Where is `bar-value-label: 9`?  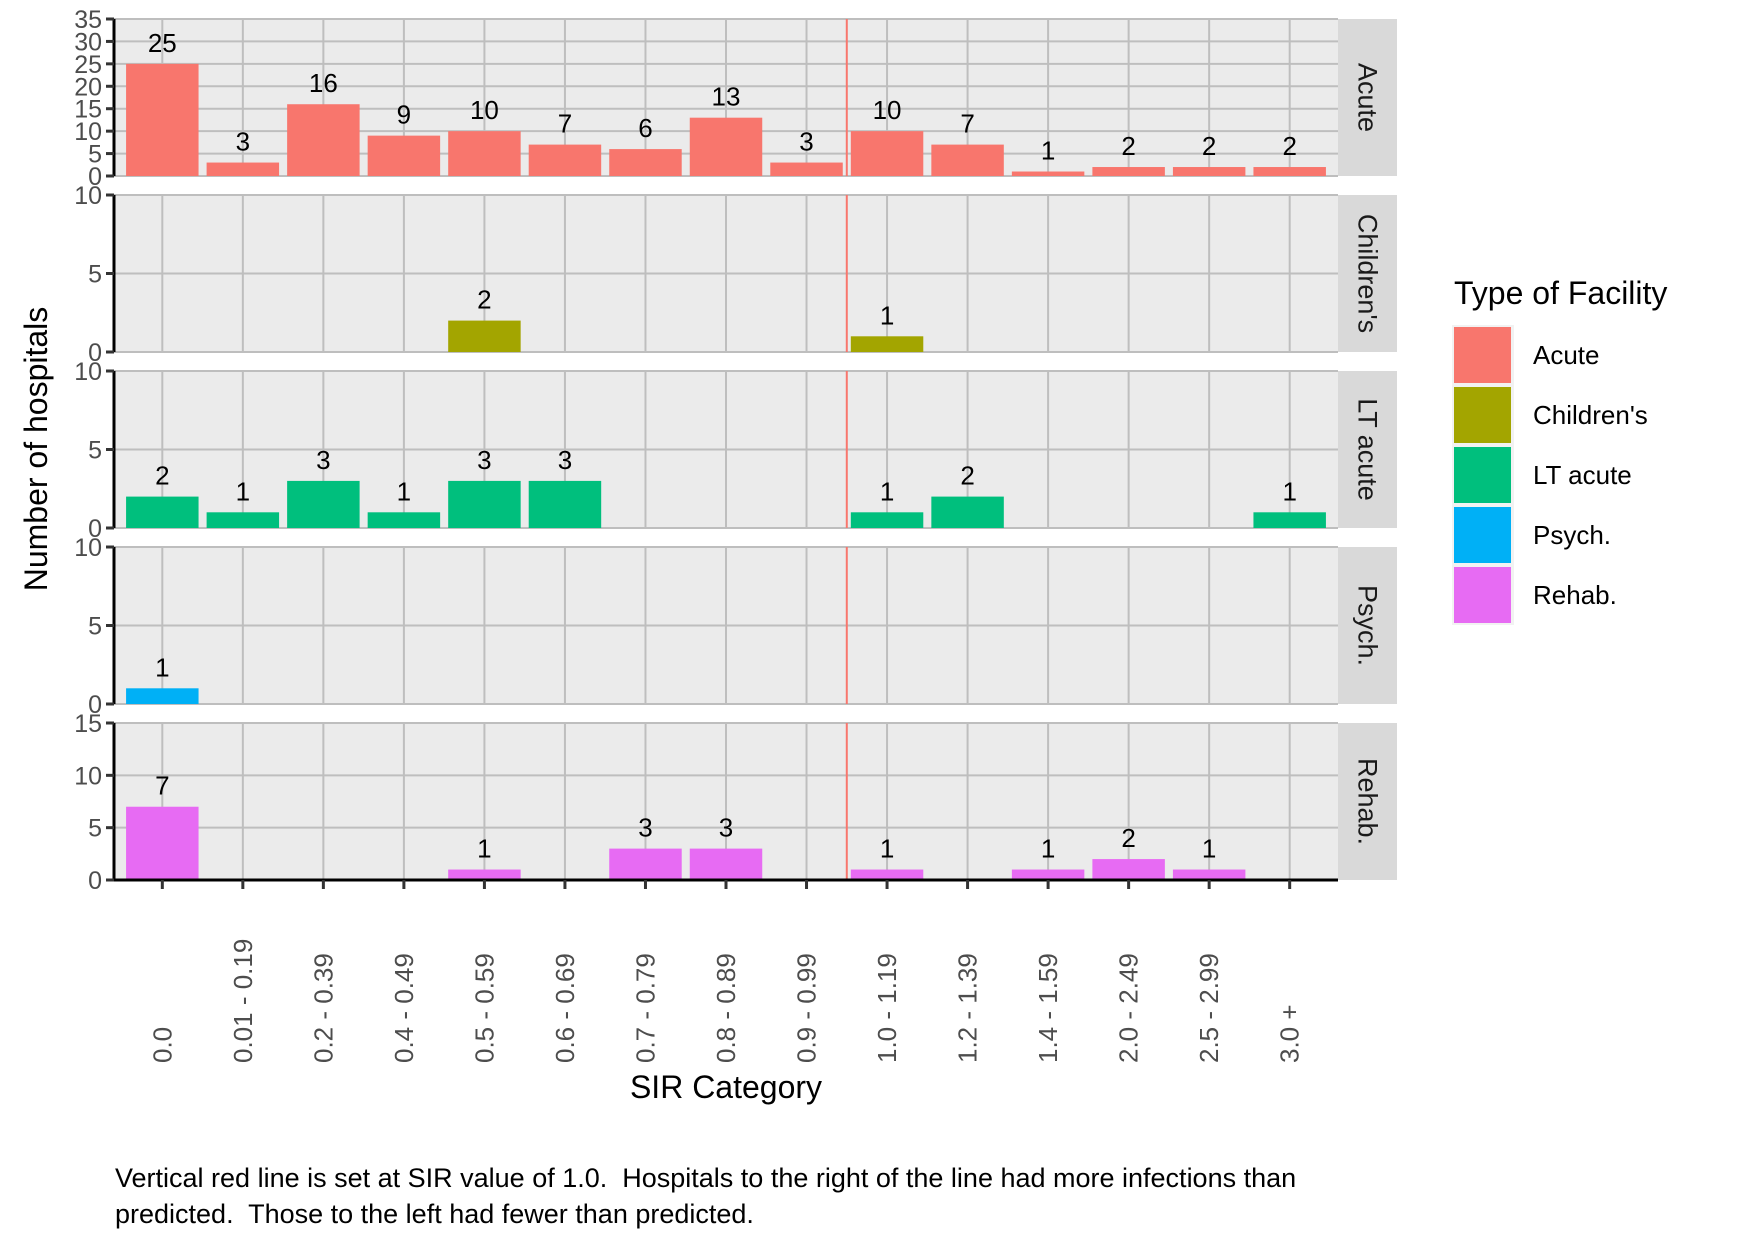 bar-value-label: 9 is located at coordinates (404, 115).